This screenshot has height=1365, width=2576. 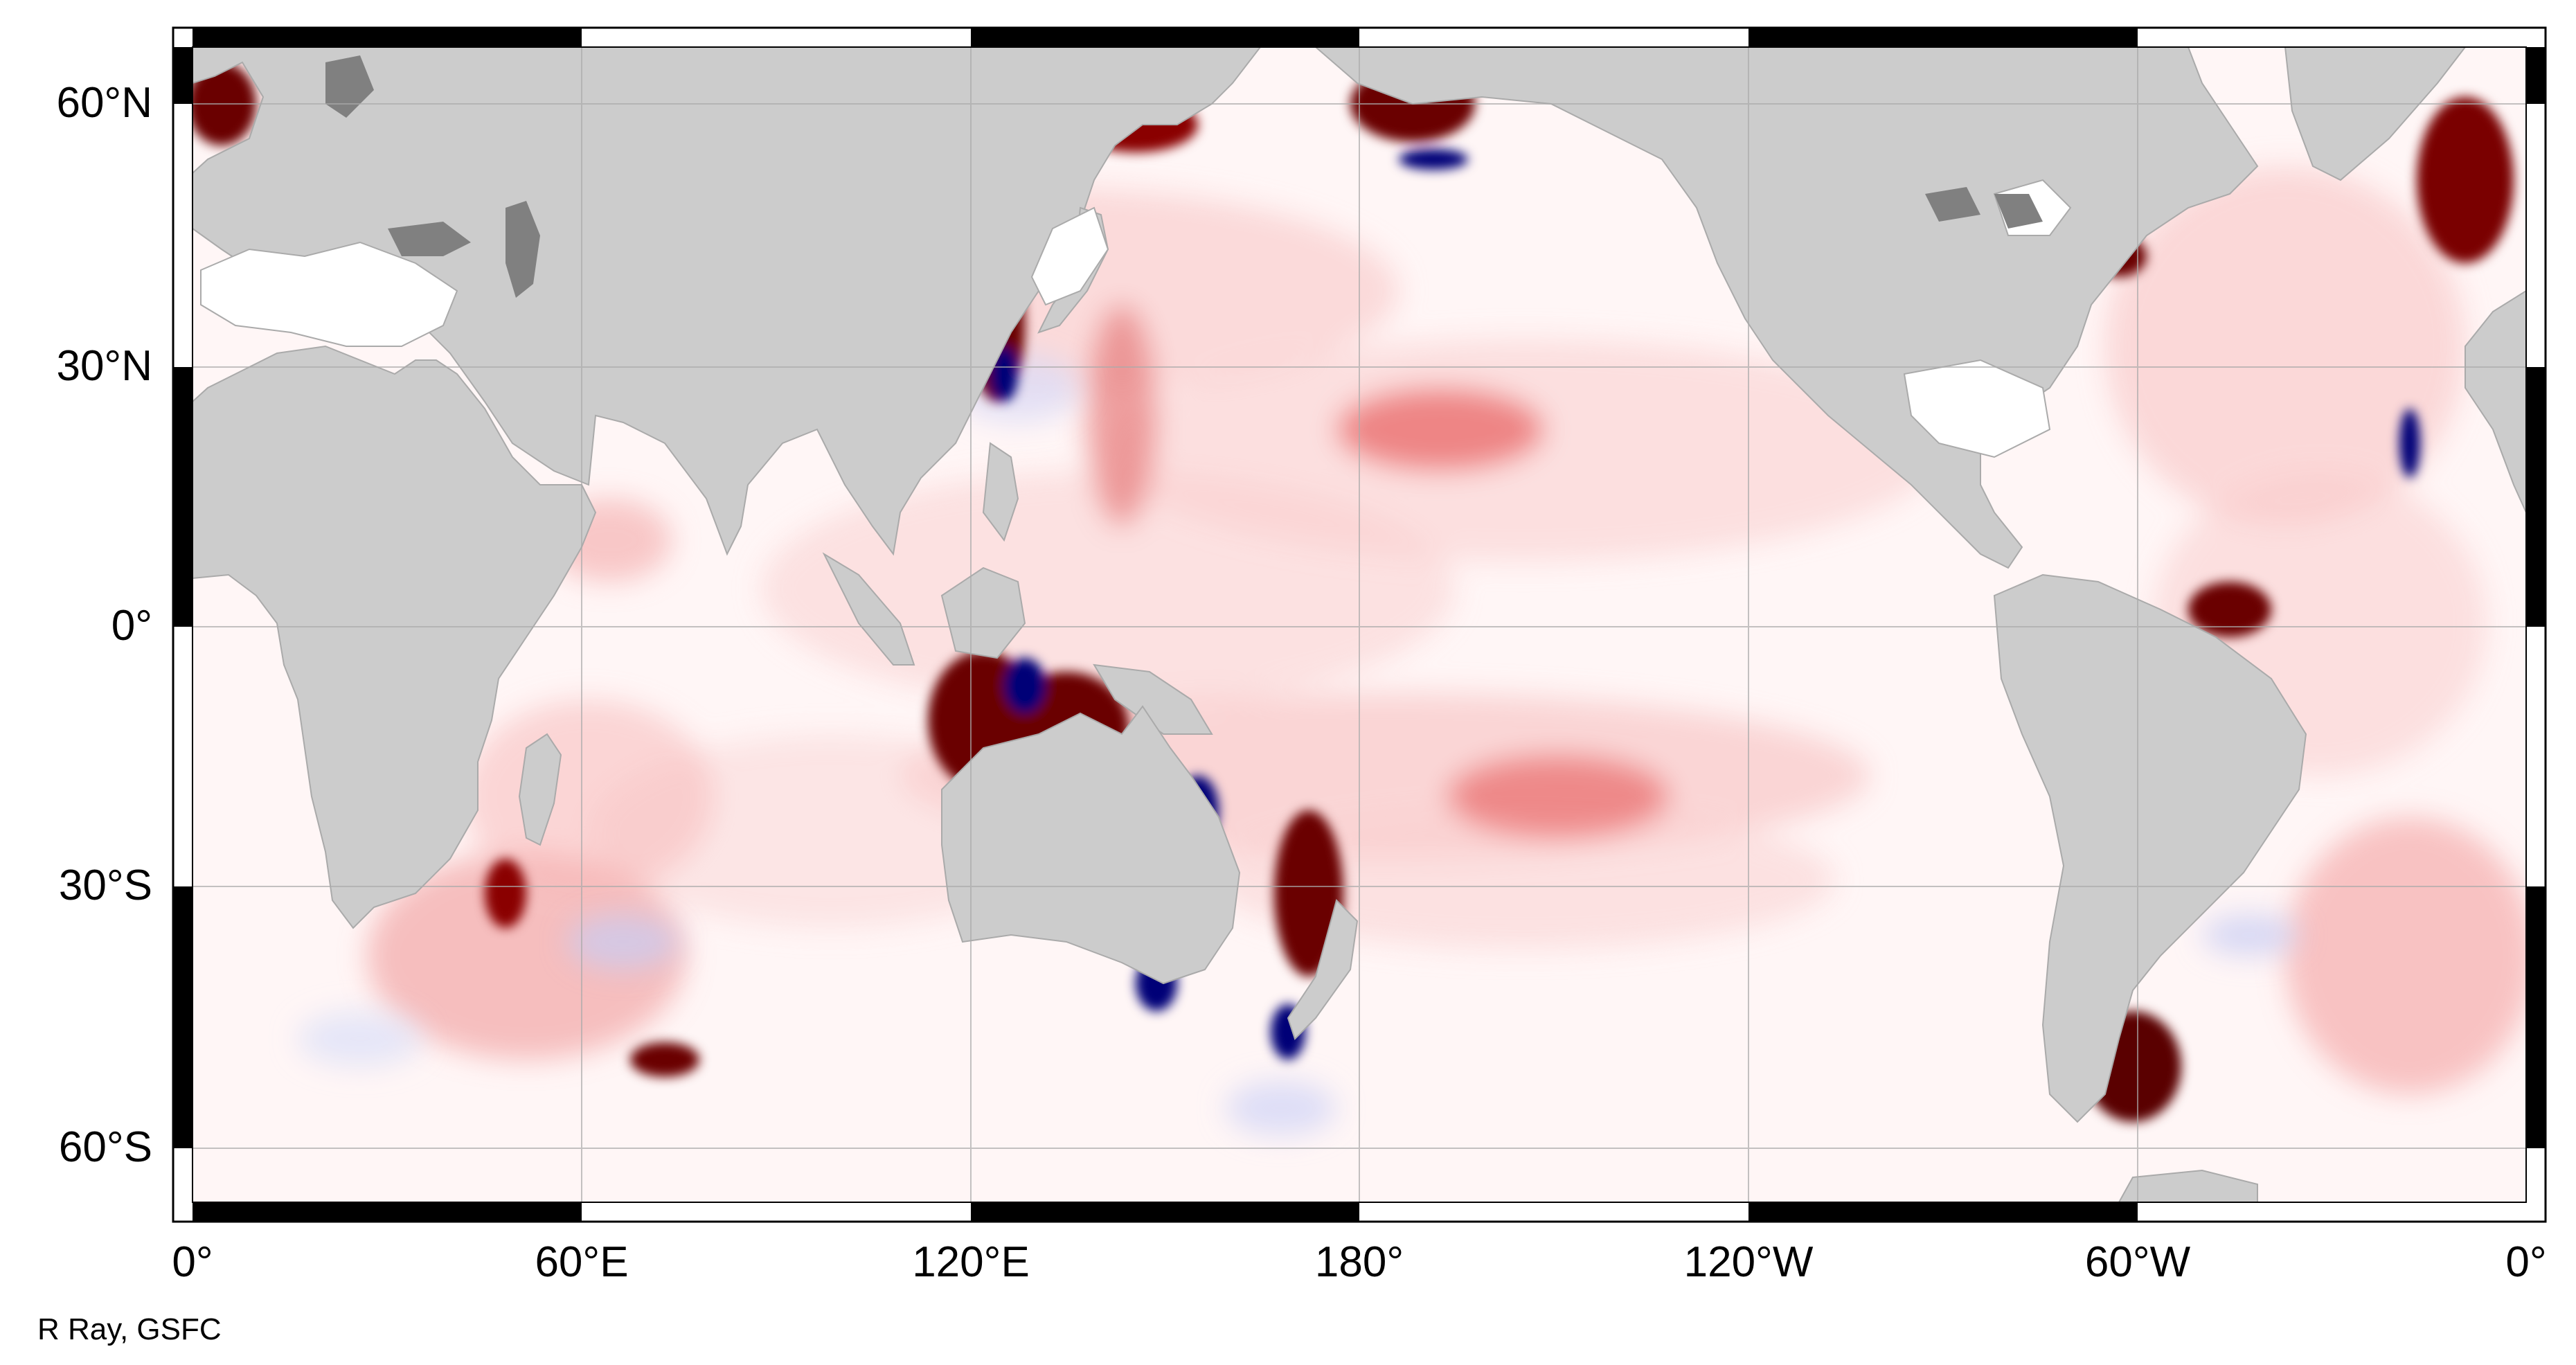 I want to click on lat-label-30s: 30°S, so click(x=105, y=885).